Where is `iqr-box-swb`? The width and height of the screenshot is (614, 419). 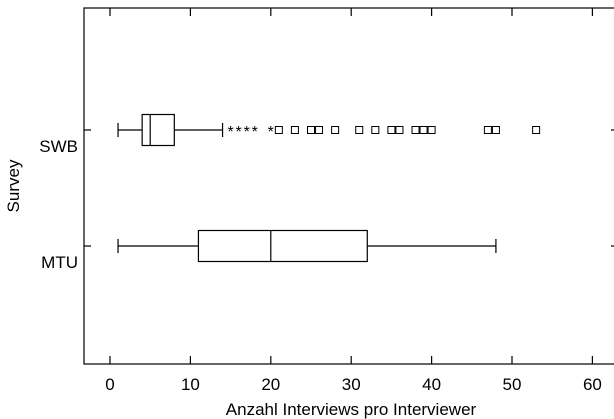 iqr-box-swb is located at coordinates (158, 130).